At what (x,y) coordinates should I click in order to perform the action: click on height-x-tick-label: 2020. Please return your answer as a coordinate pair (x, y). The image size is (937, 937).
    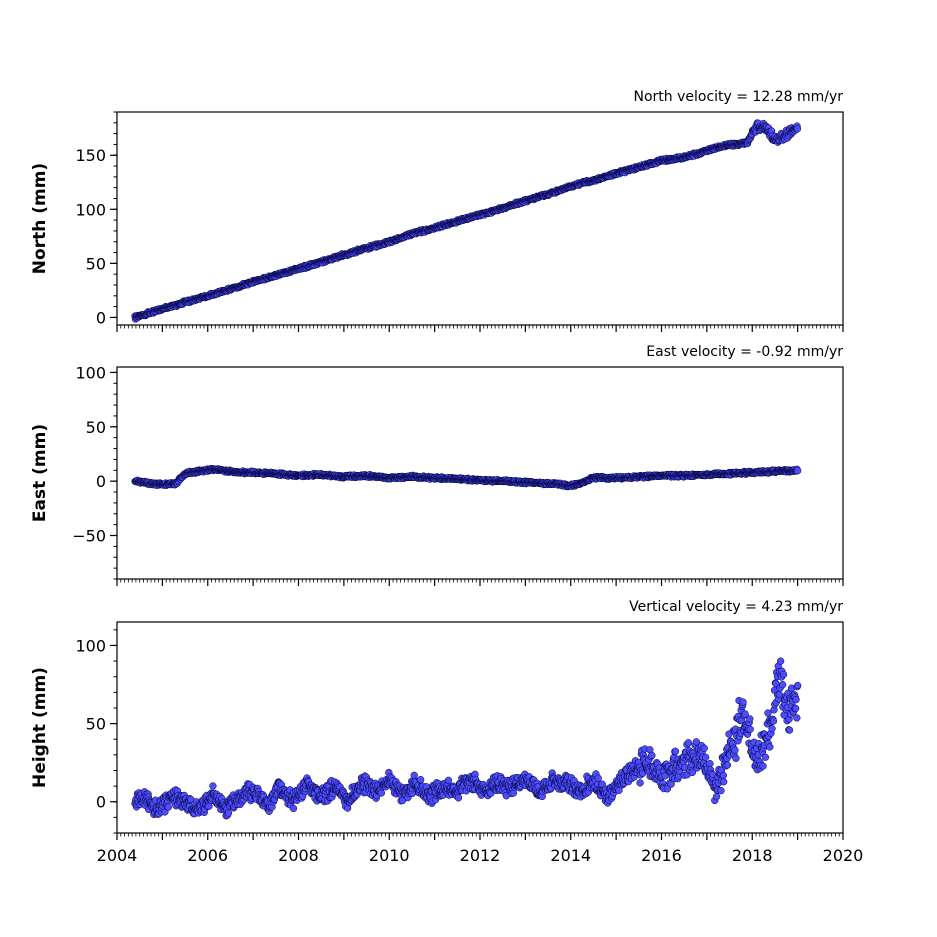
    Looking at the image, I should click on (843, 855).